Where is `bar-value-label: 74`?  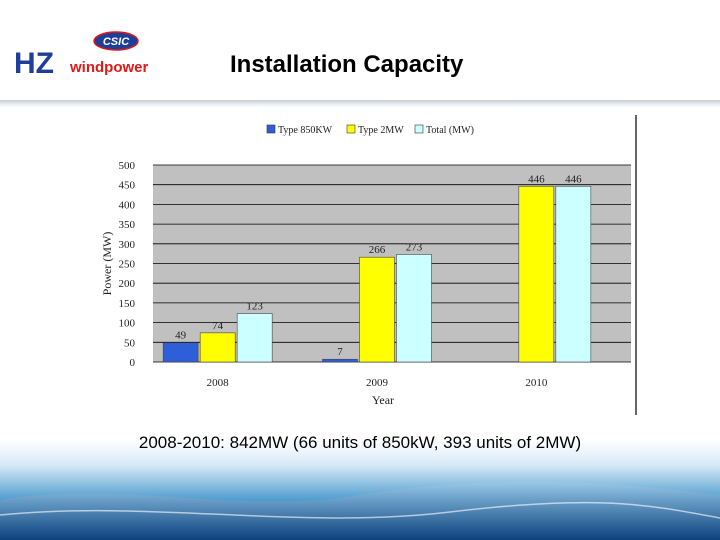
bar-value-label: 74 is located at coordinates (218, 326).